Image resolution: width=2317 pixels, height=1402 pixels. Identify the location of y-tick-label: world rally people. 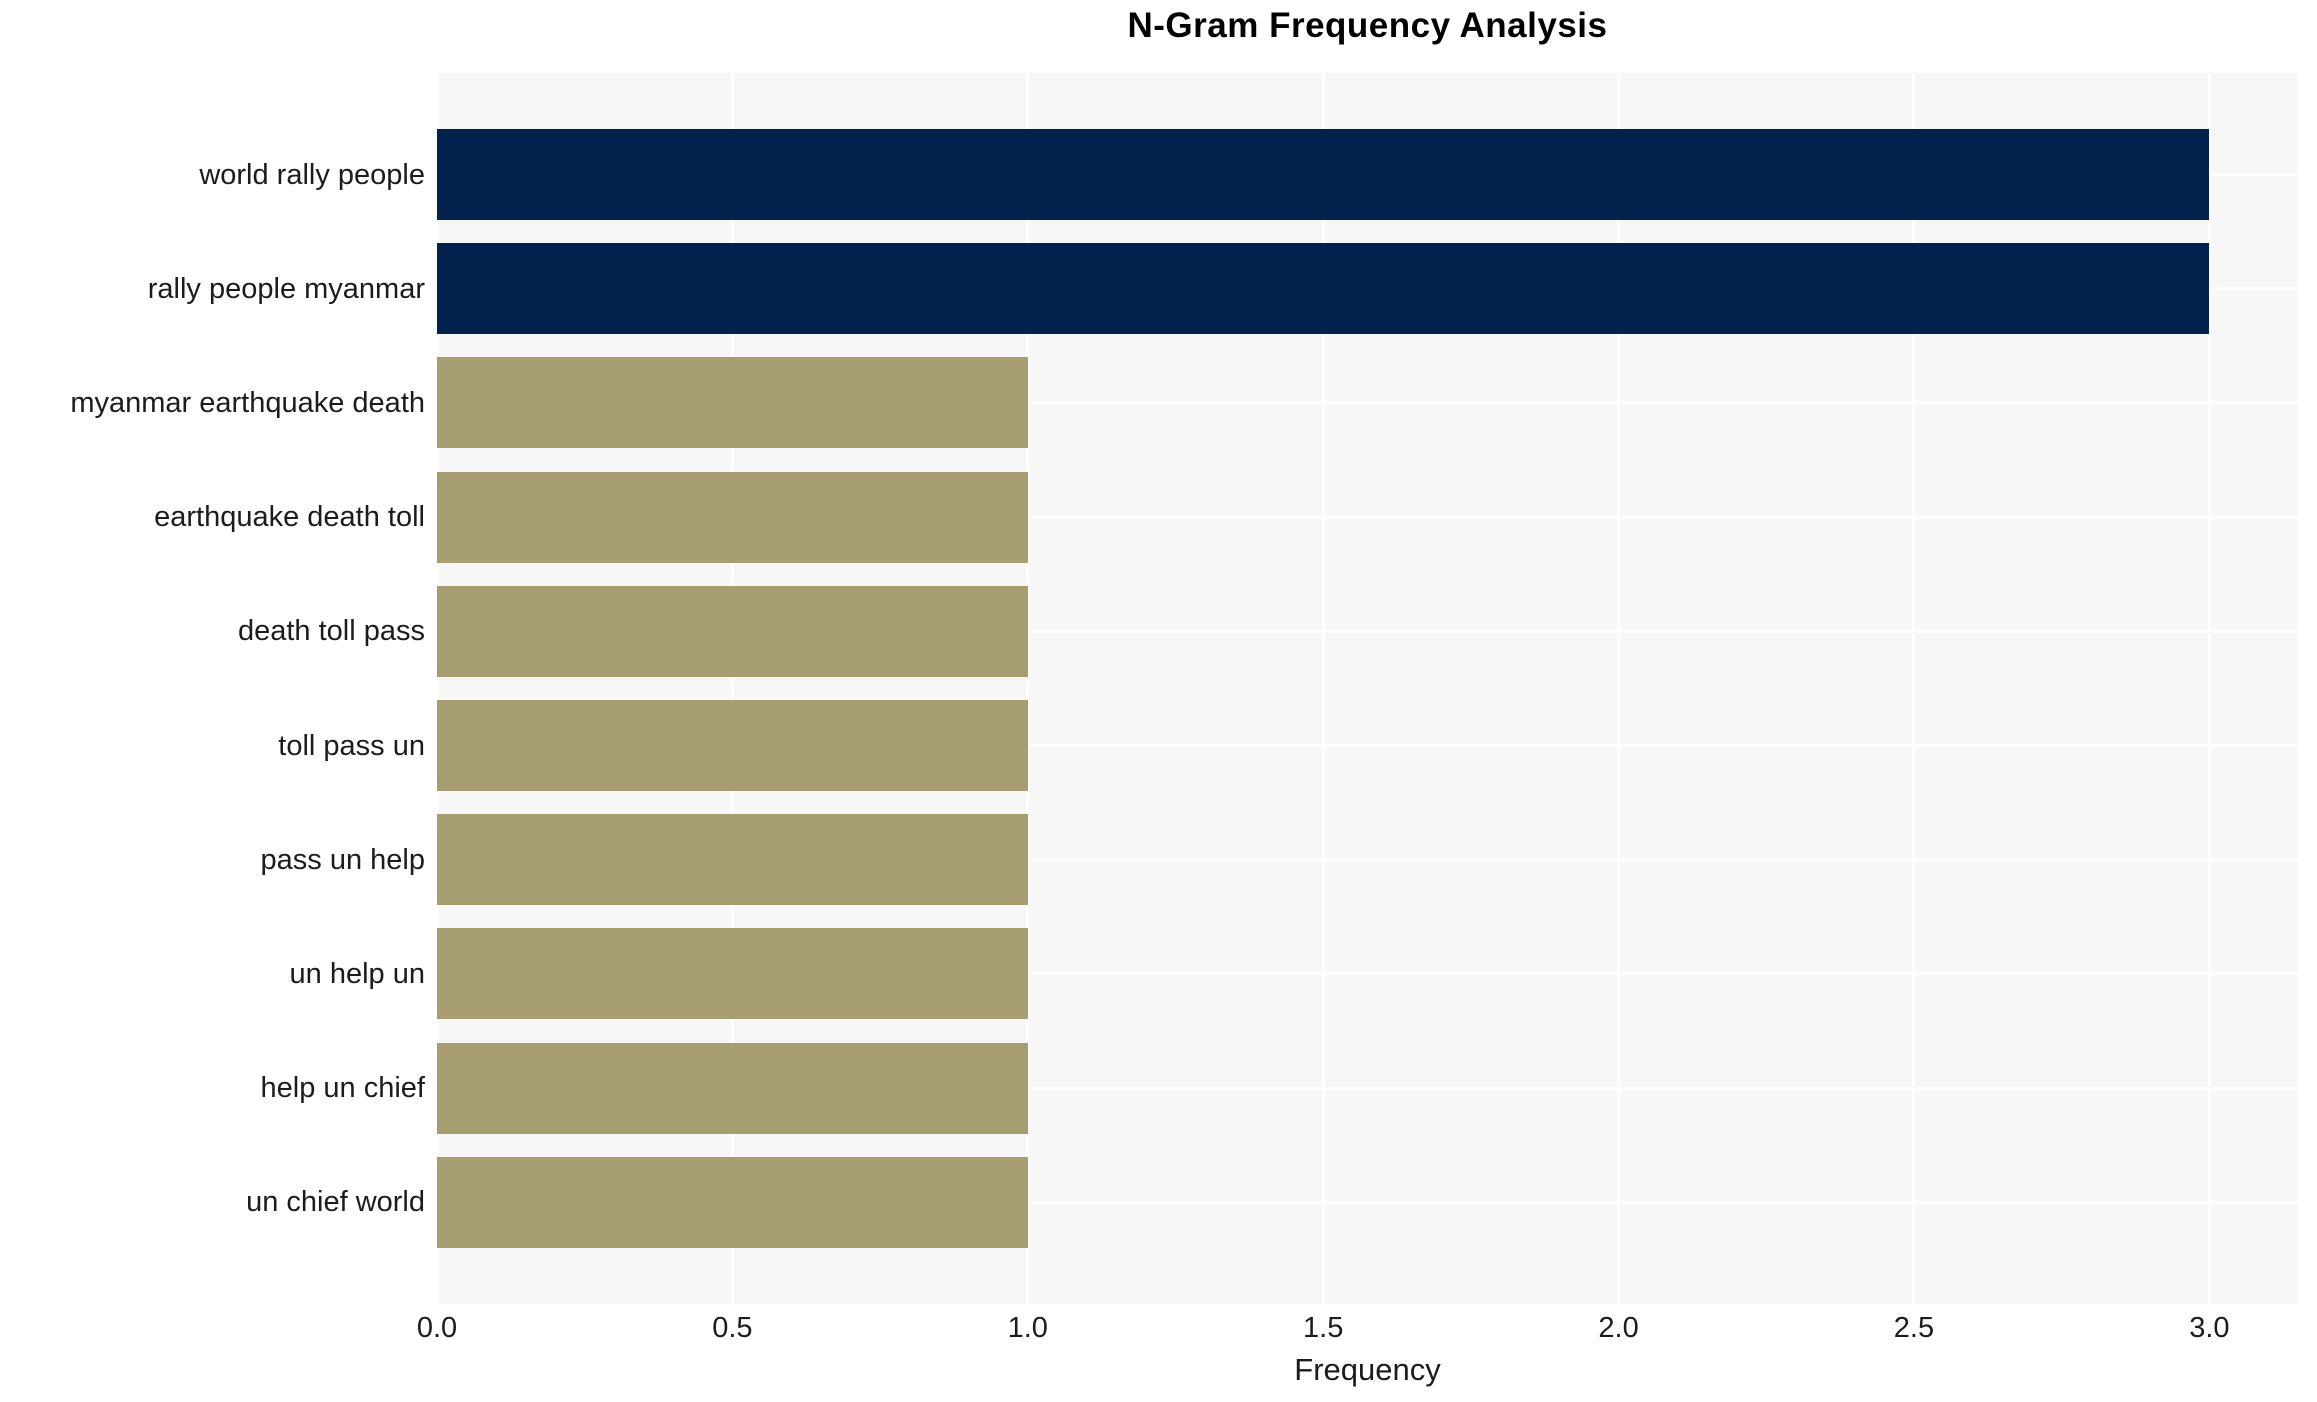
(312, 174).